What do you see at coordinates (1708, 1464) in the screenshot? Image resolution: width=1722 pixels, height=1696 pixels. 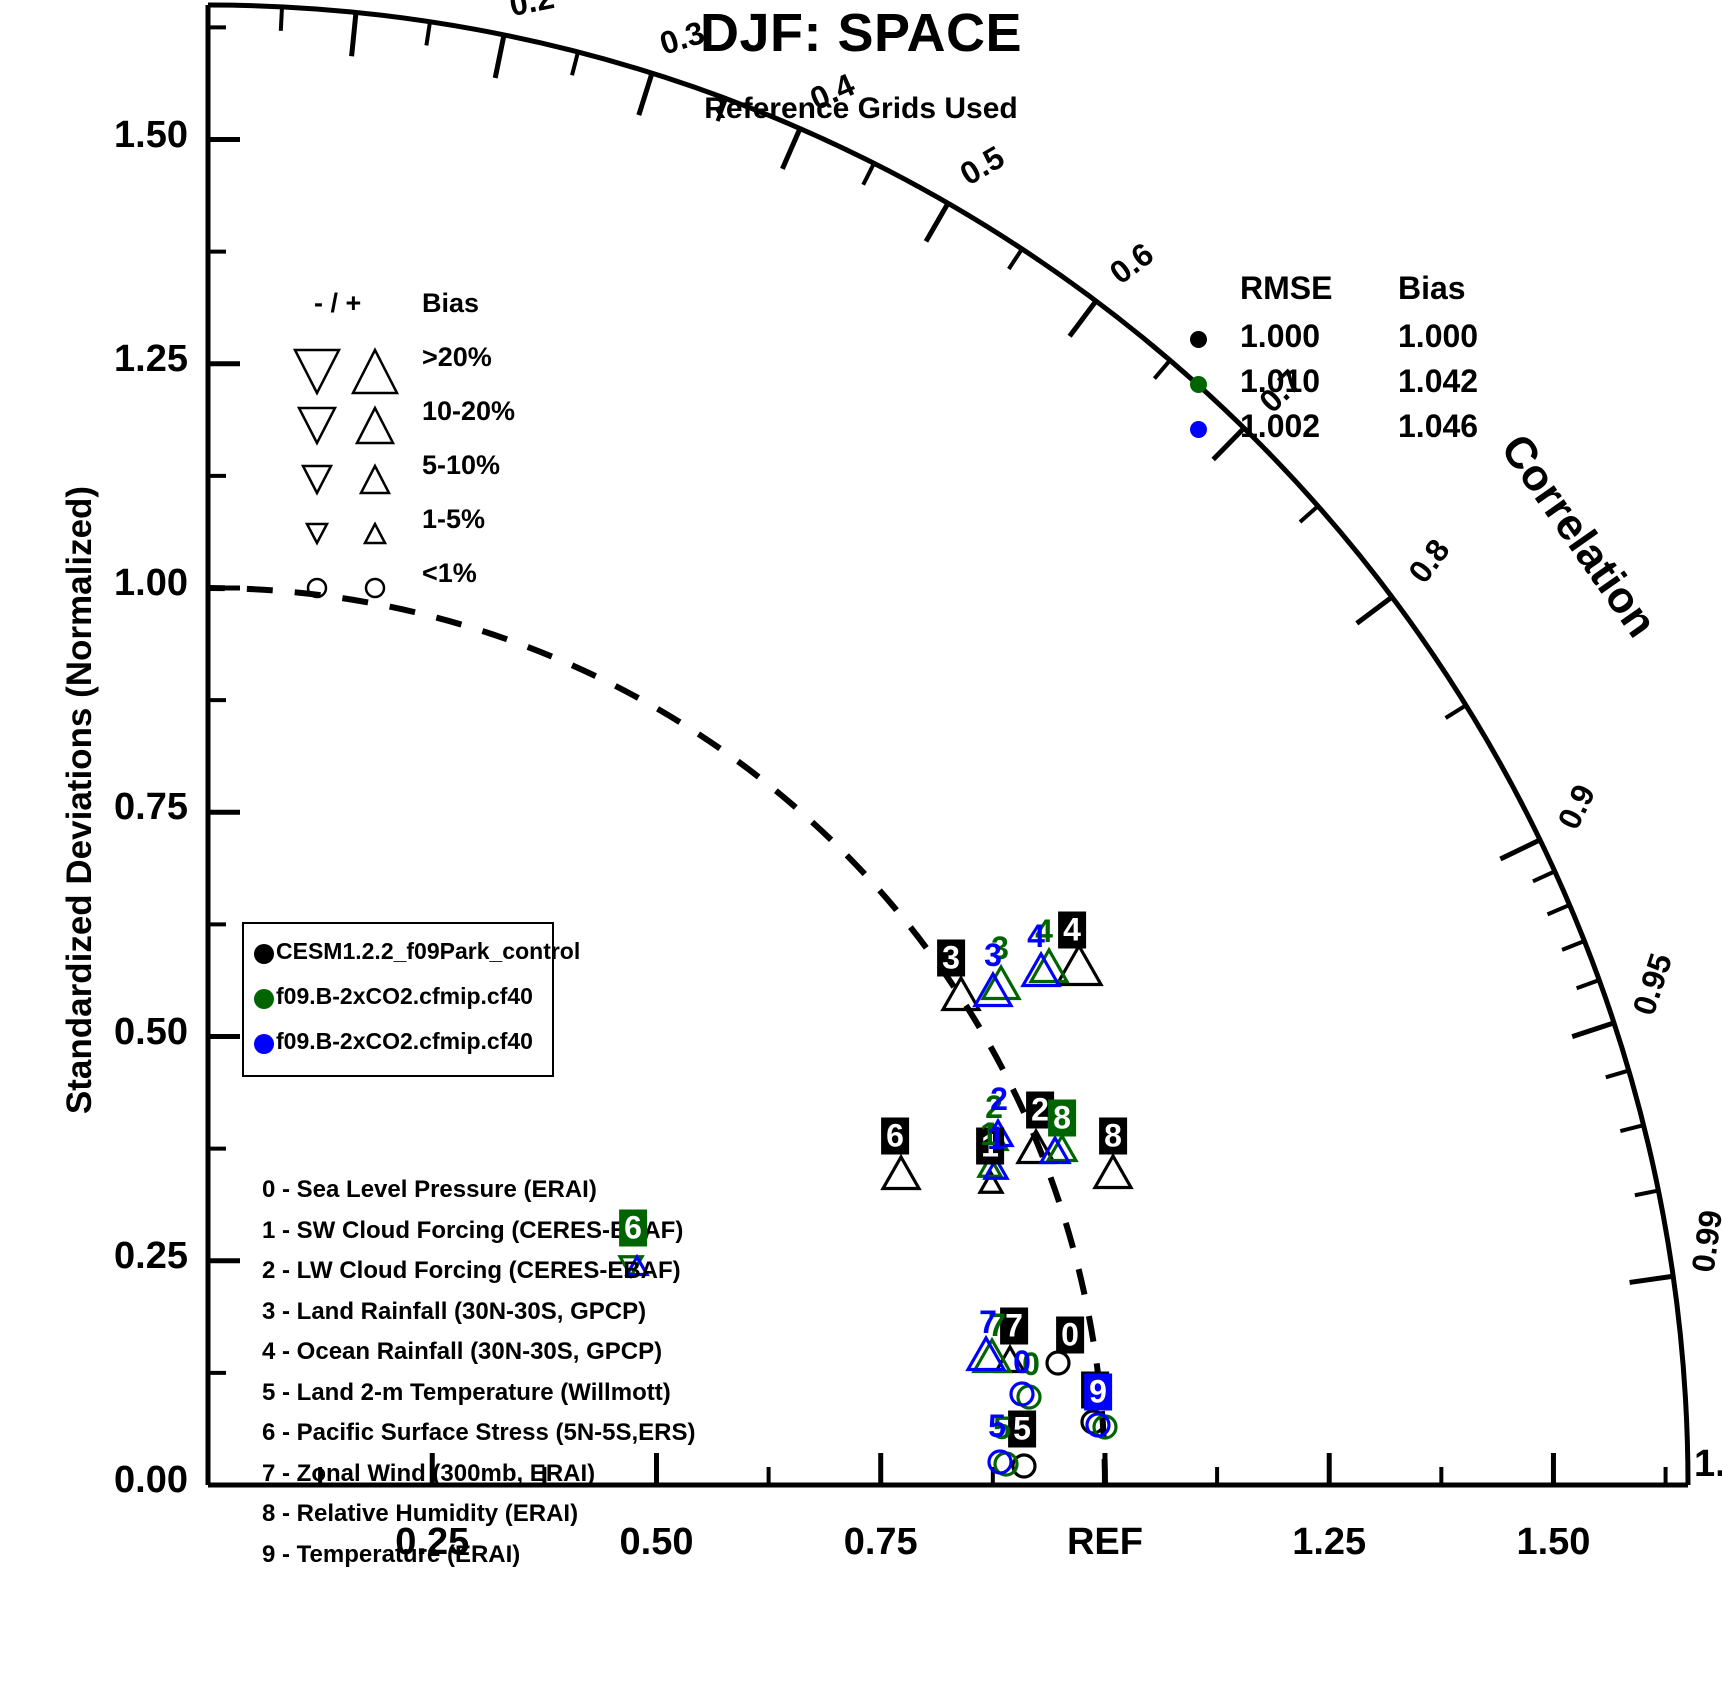 I see `correlation-corner-label: 1.0` at bounding box center [1708, 1464].